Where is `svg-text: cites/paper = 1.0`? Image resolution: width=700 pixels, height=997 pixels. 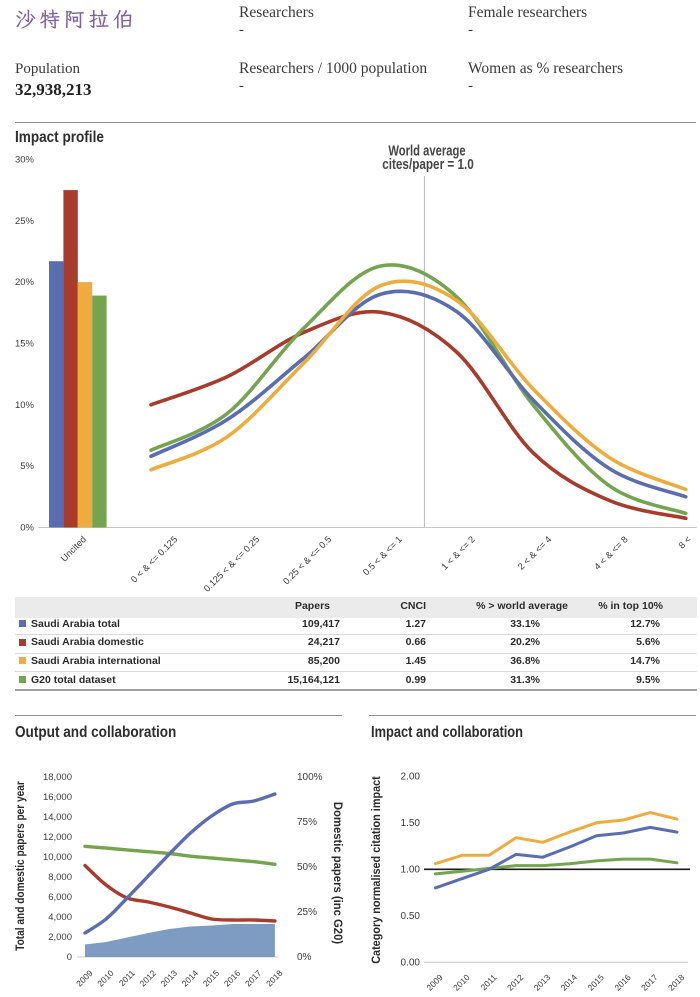
svg-text: cites/paper = 1.0 is located at coordinates (428, 164).